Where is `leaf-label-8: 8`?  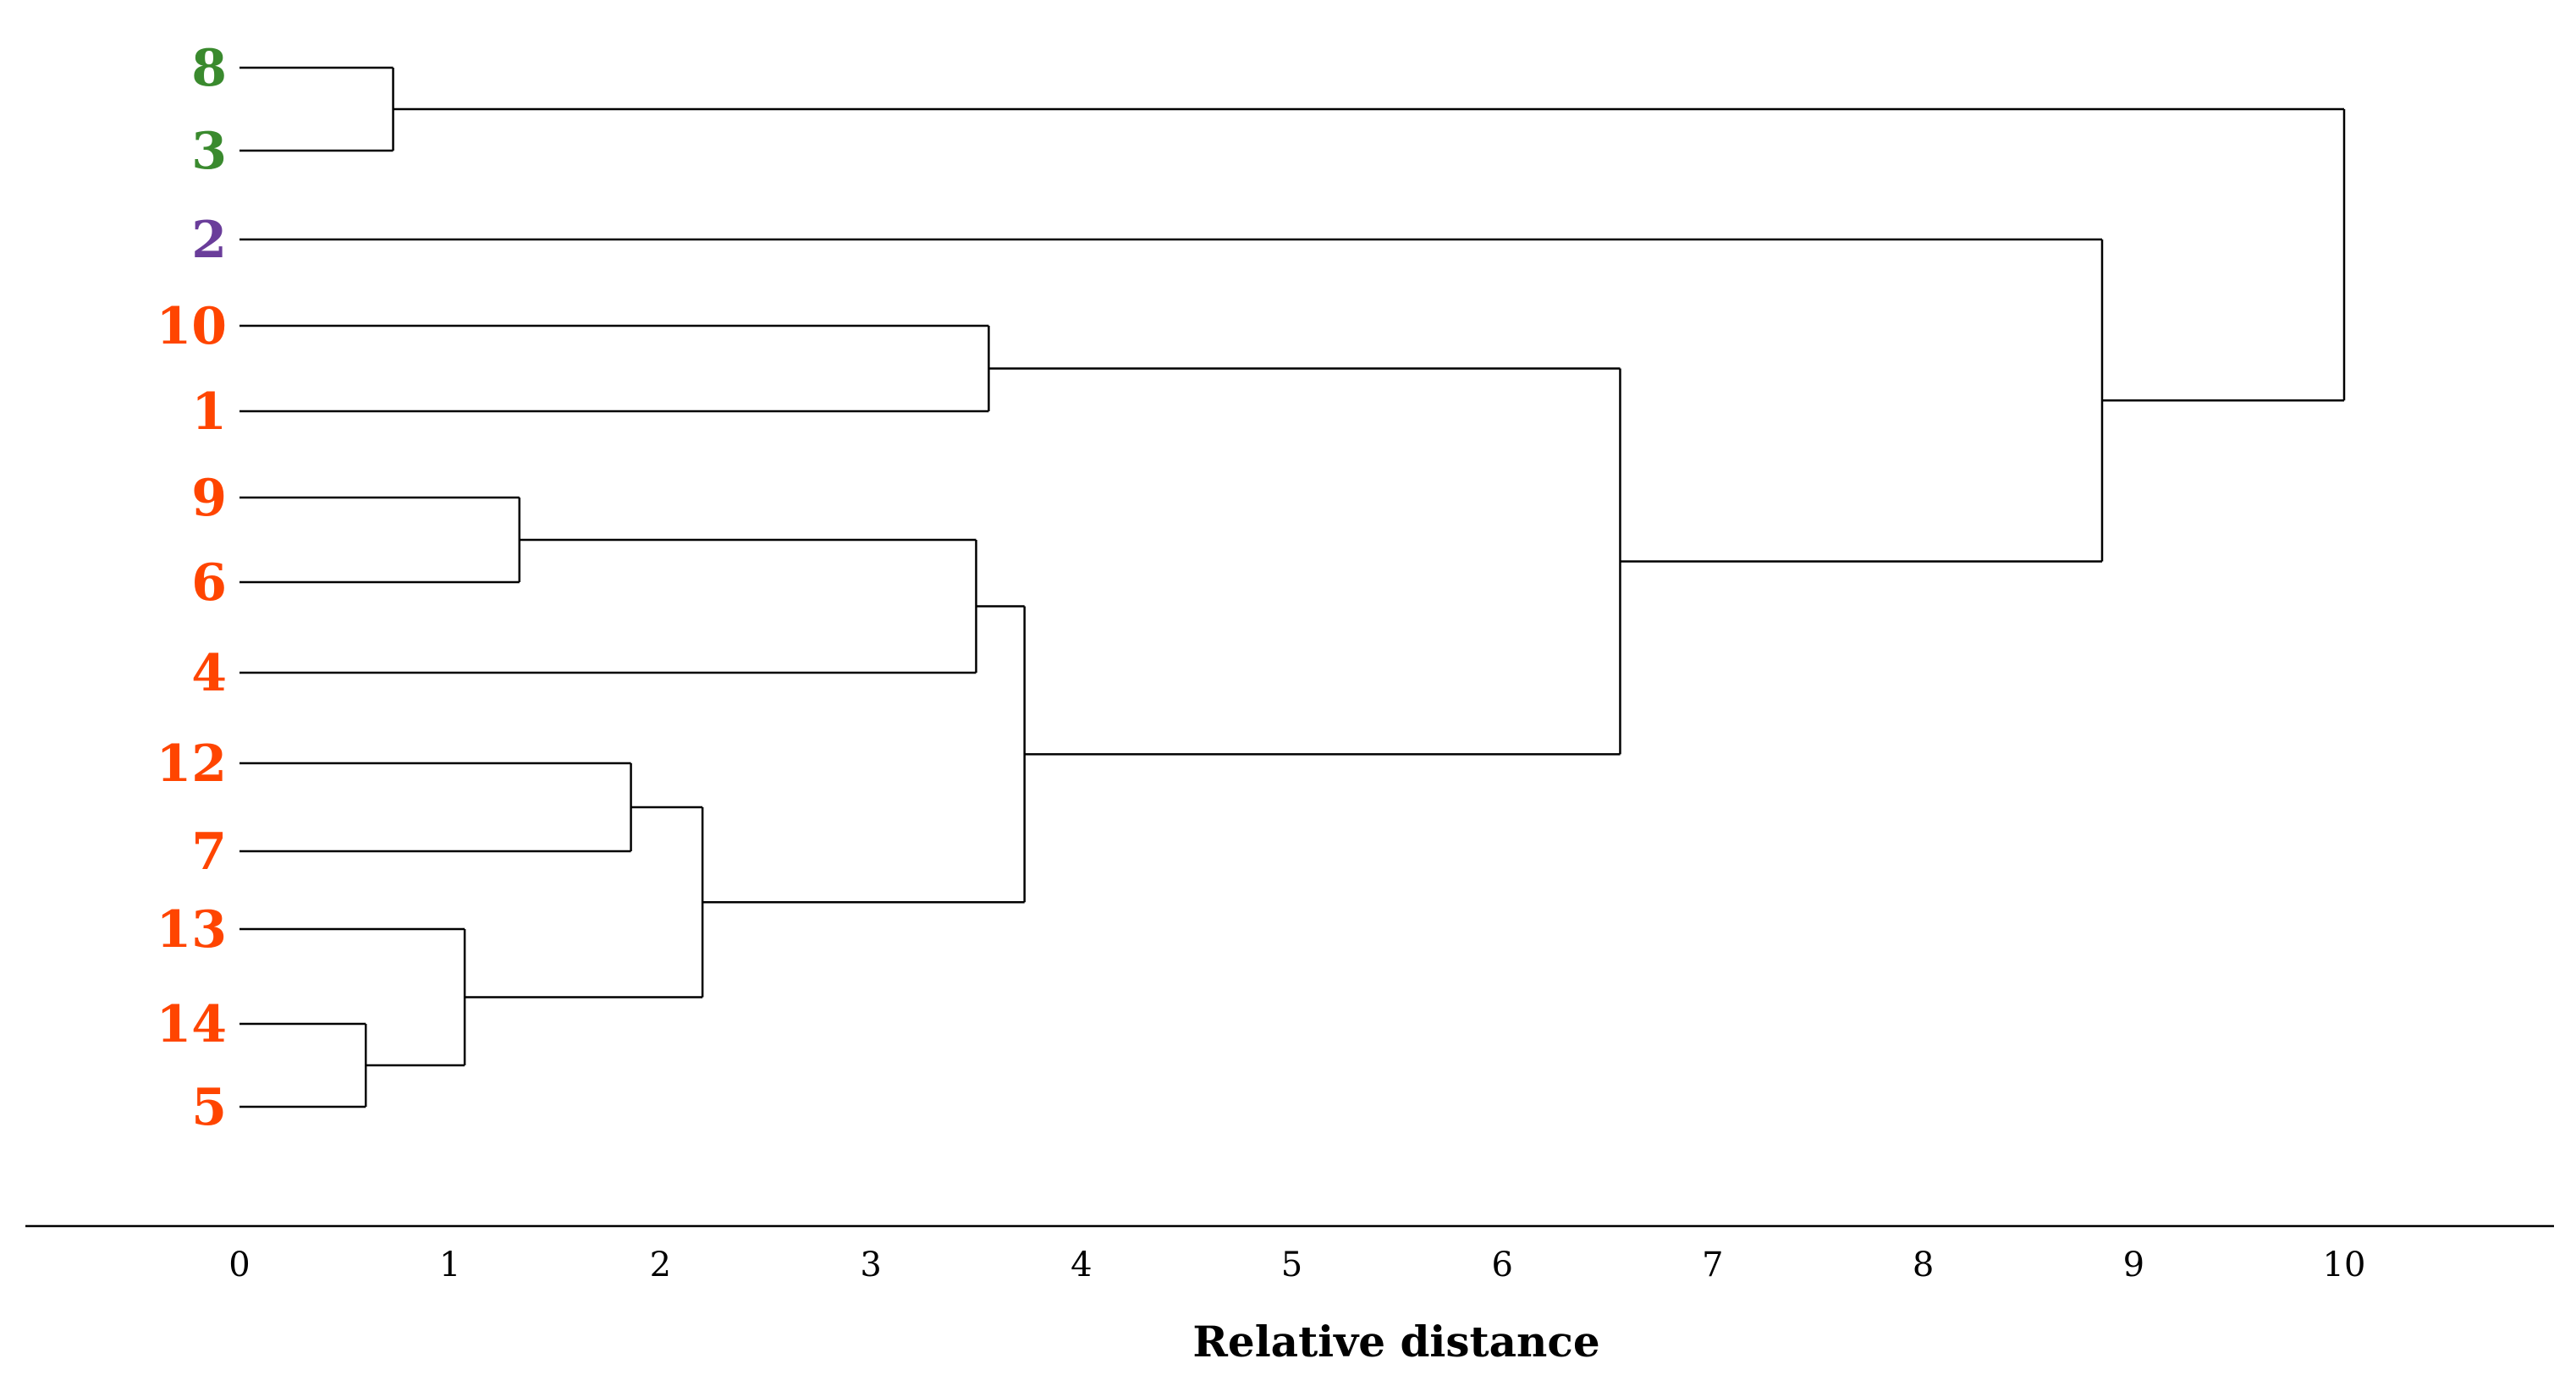 leaf-label-8: 8 is located at coordinates (209, 68).